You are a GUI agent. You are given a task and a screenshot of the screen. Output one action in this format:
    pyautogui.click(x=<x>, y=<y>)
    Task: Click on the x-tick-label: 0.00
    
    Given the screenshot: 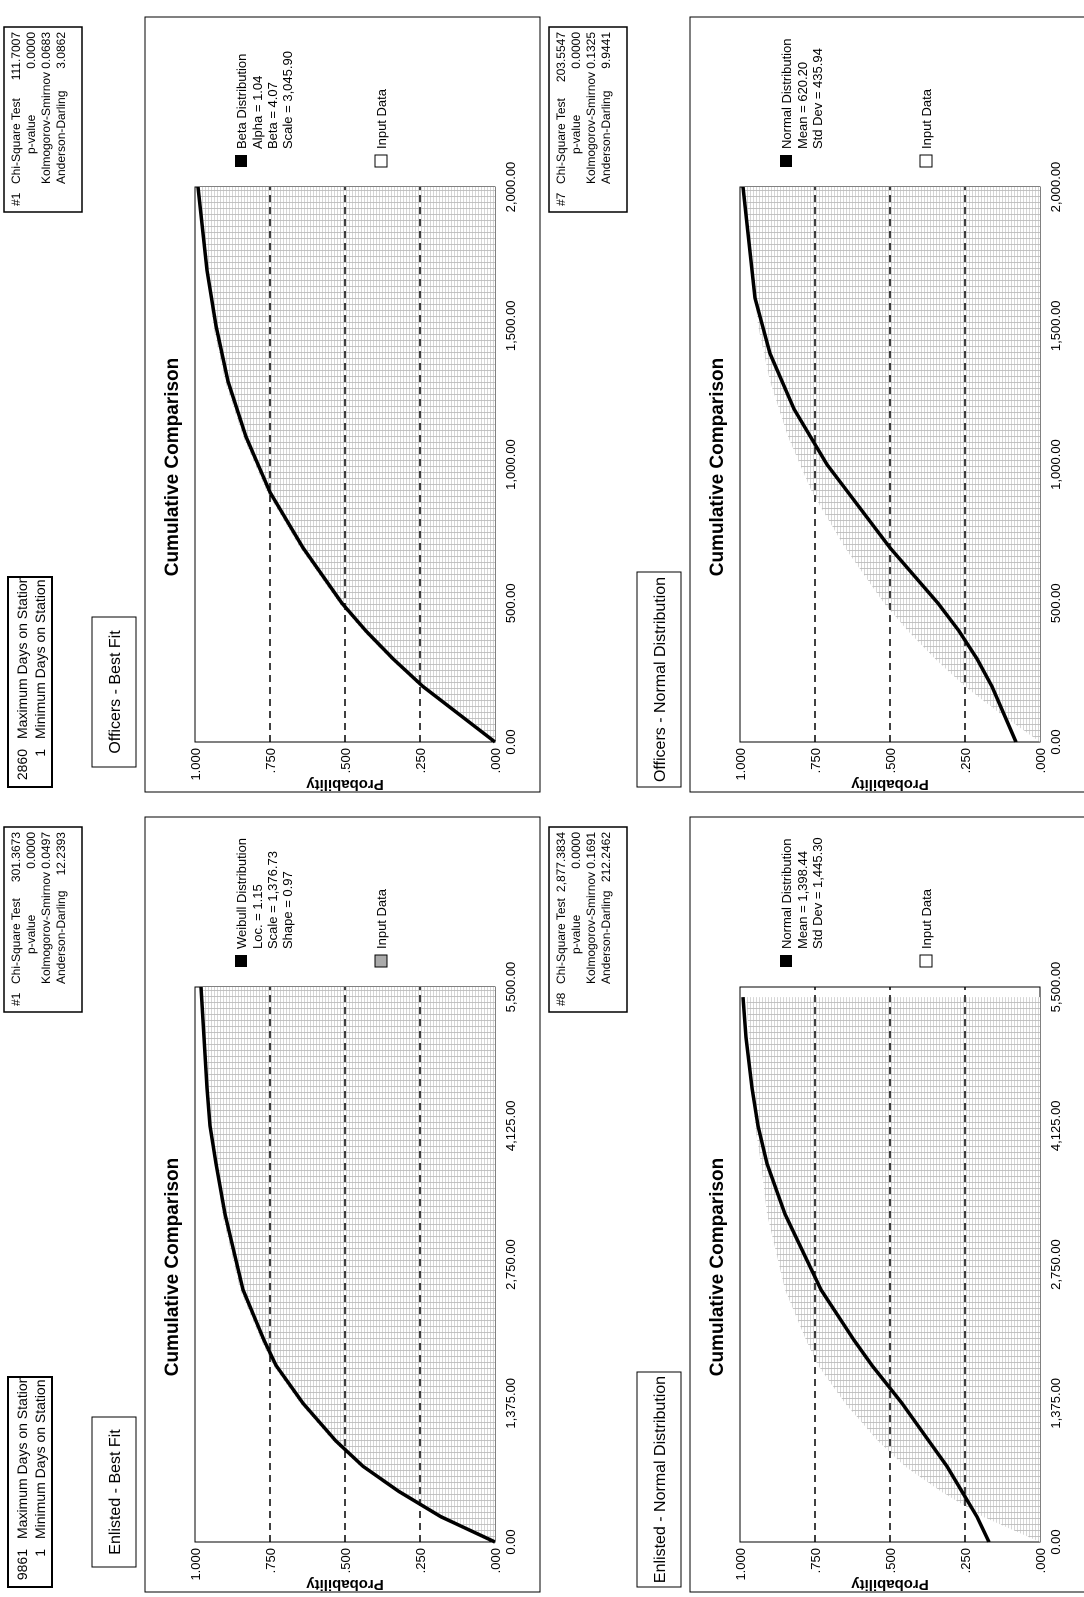 What is the action you would take?
    pyautogui.click(x=510, y=1541)
    